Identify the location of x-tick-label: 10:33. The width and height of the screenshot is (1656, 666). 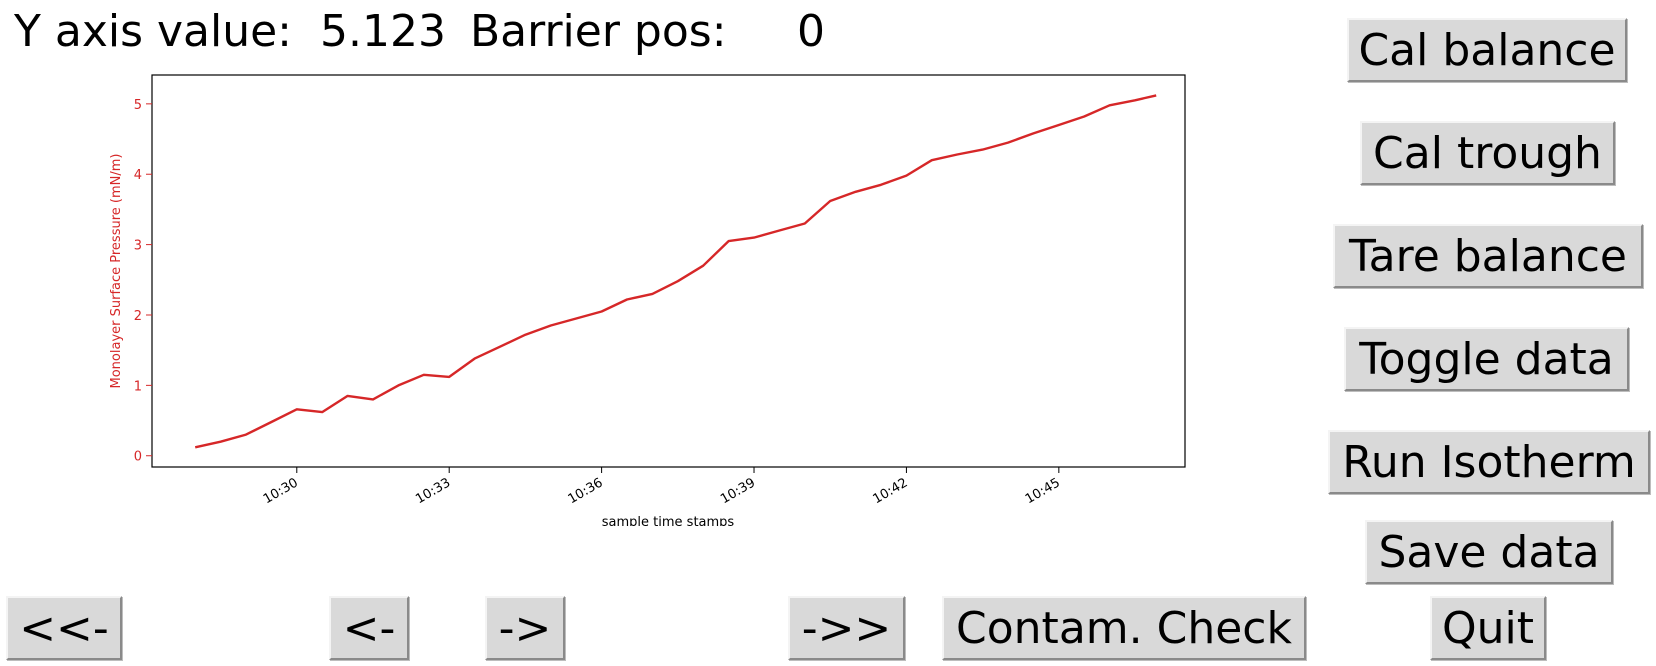
(433, 491).